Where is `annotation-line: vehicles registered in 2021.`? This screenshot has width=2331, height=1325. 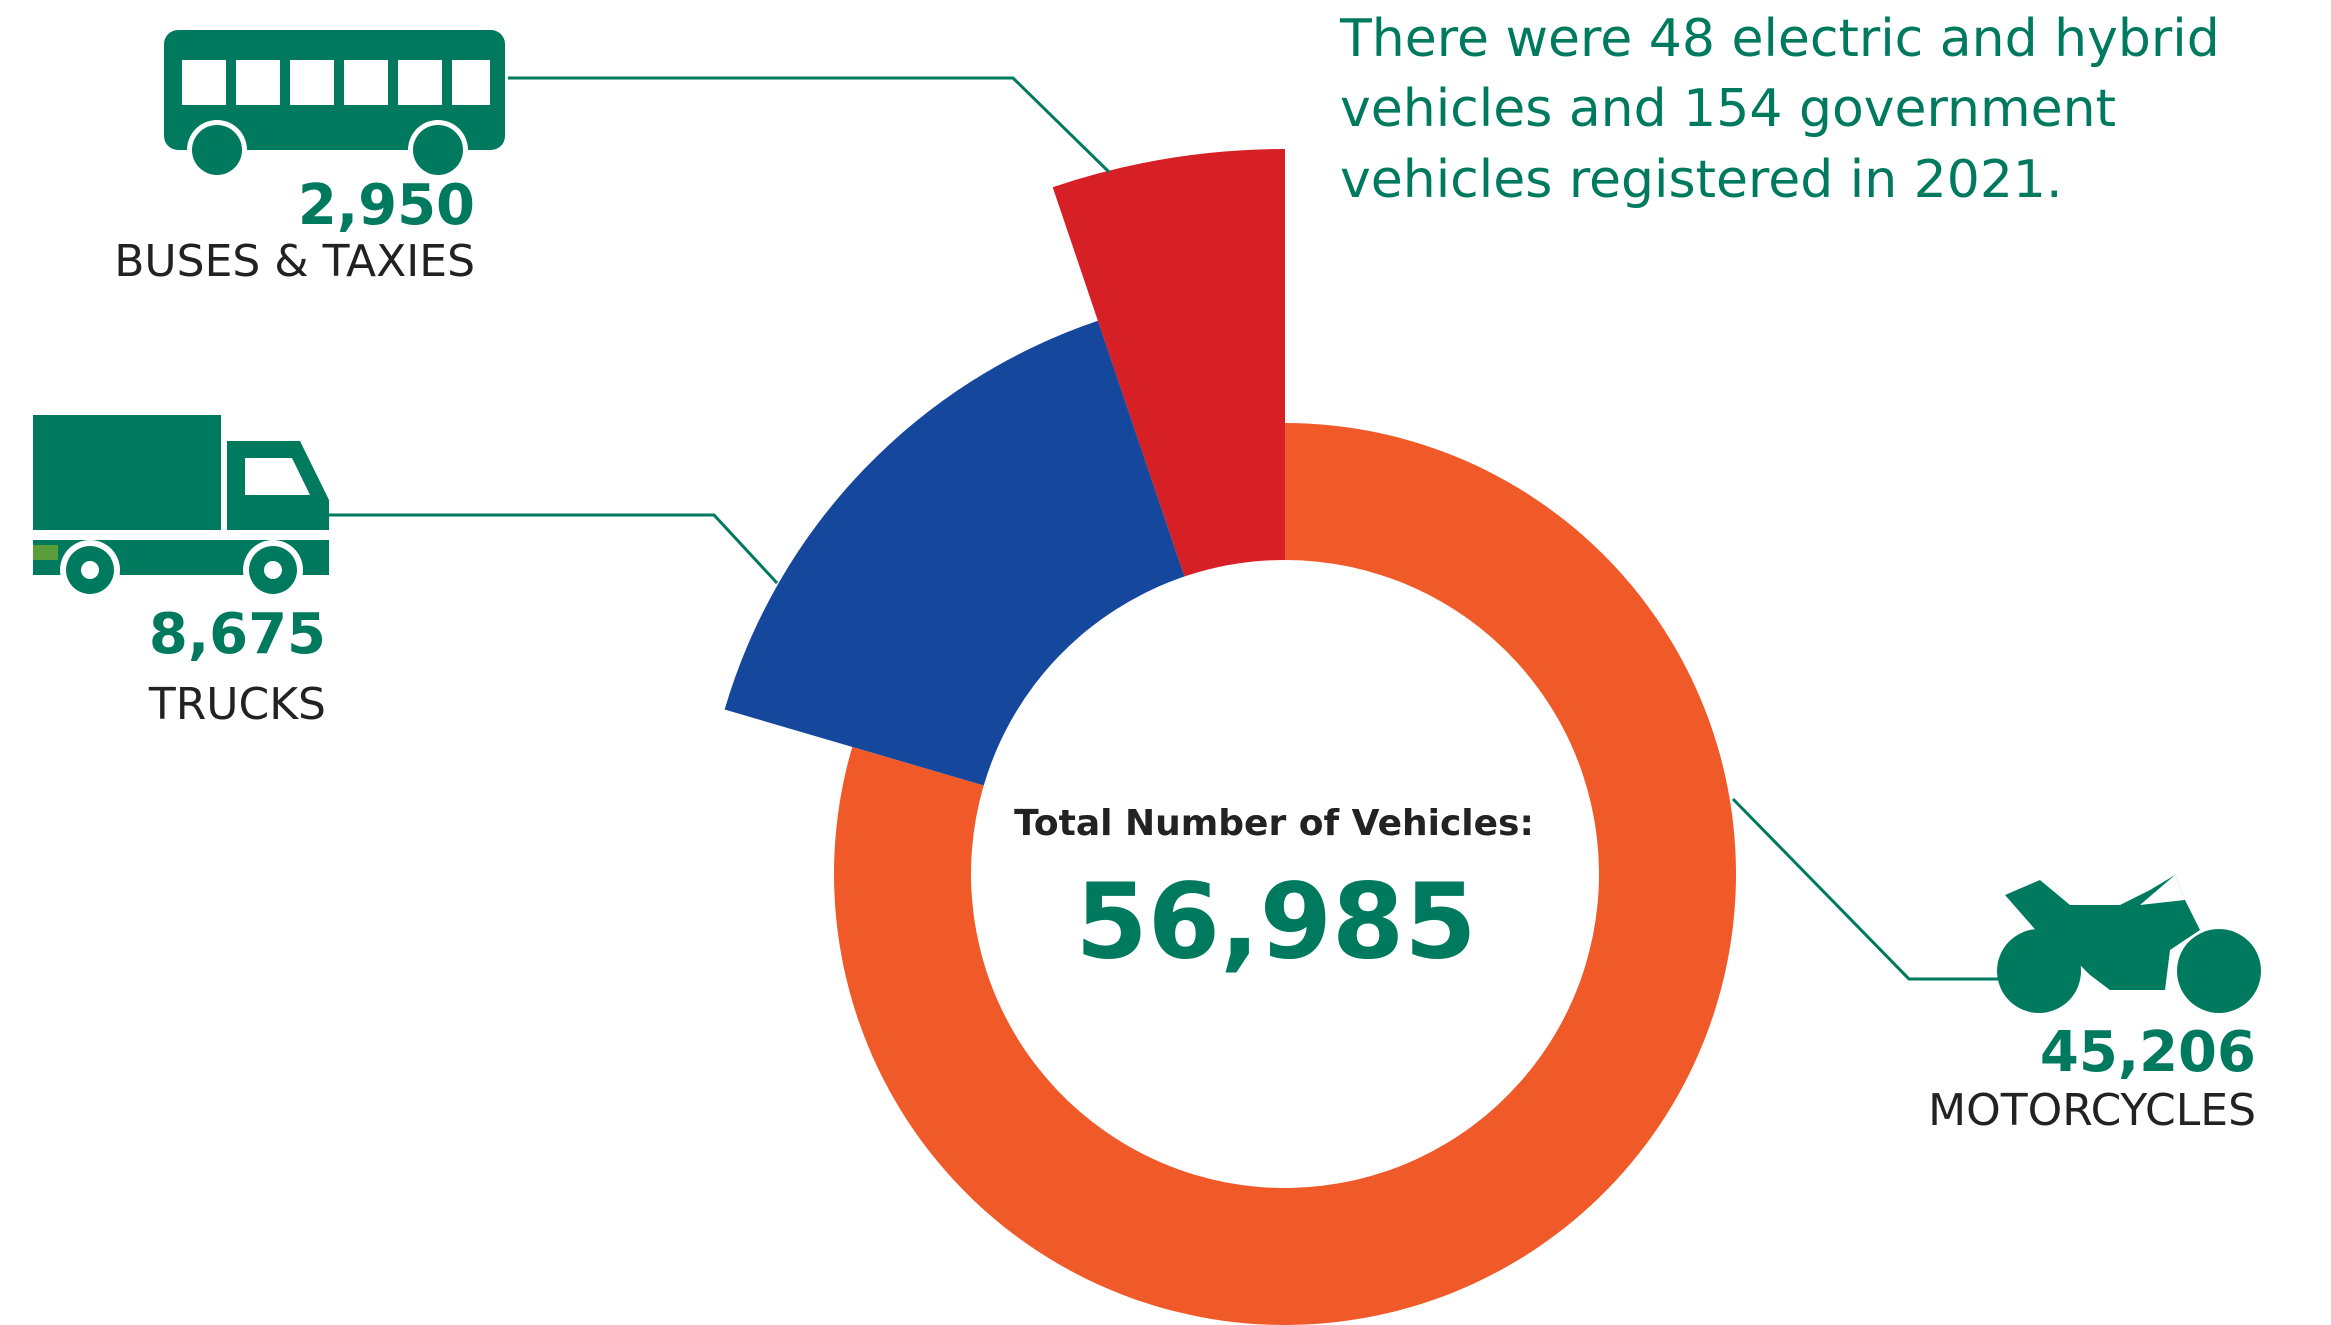
annotation-line: vehicles registered in 2021. is located at coordinates (1701, 180).